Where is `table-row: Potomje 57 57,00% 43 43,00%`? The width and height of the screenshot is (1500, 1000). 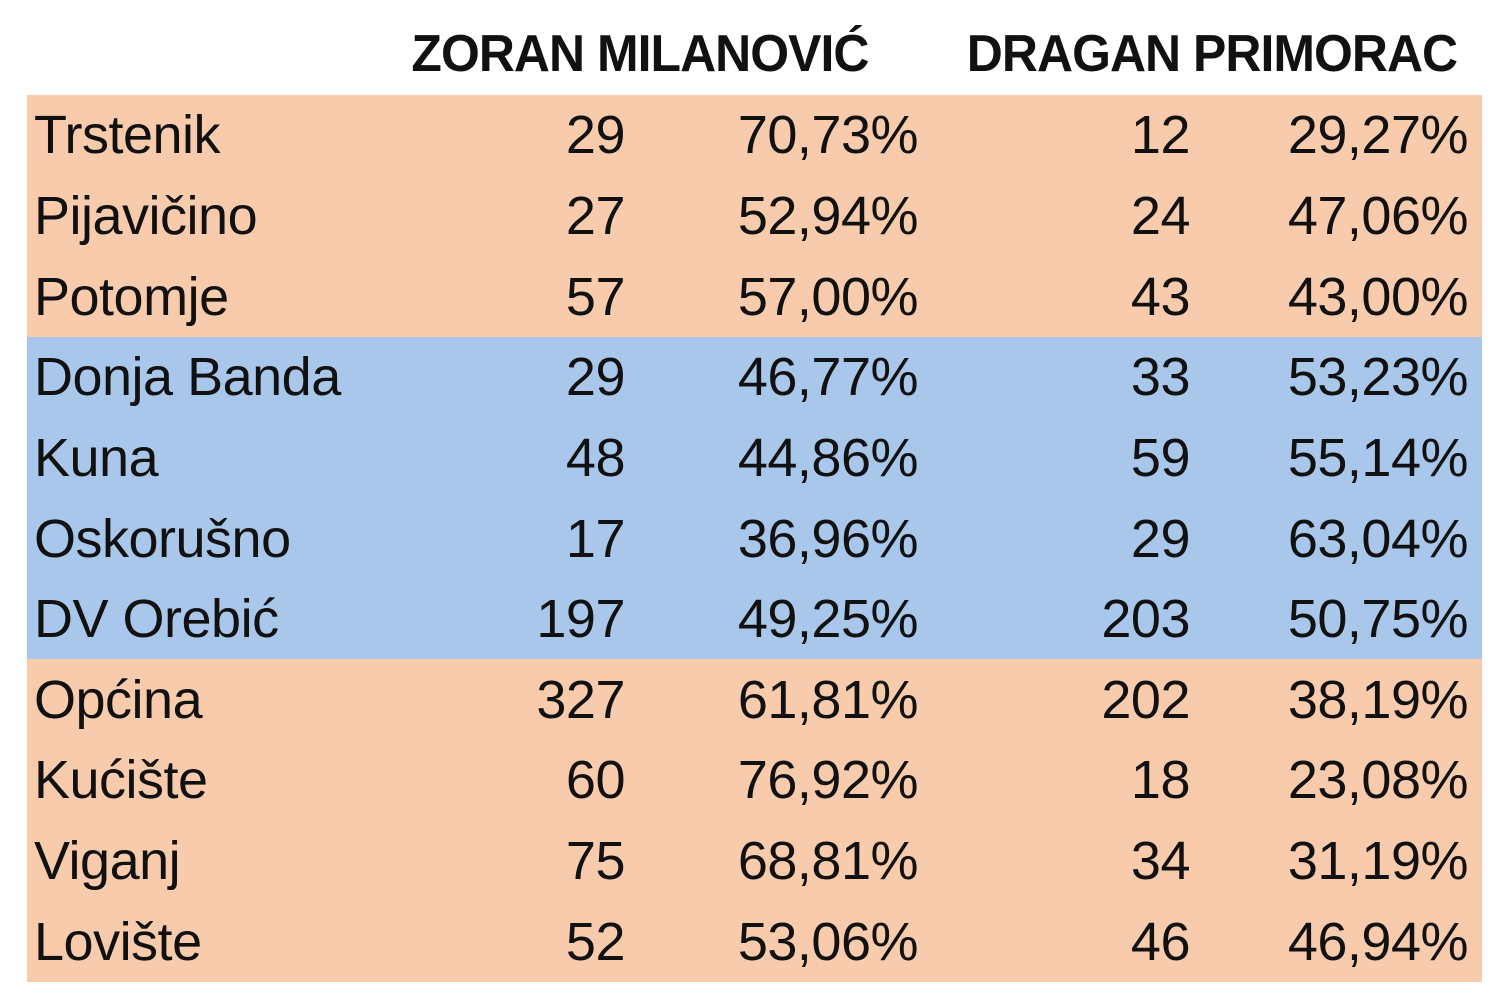 table-row: Potomje 57 57,00% 43 43,00% is located at coordinates (754, 296).